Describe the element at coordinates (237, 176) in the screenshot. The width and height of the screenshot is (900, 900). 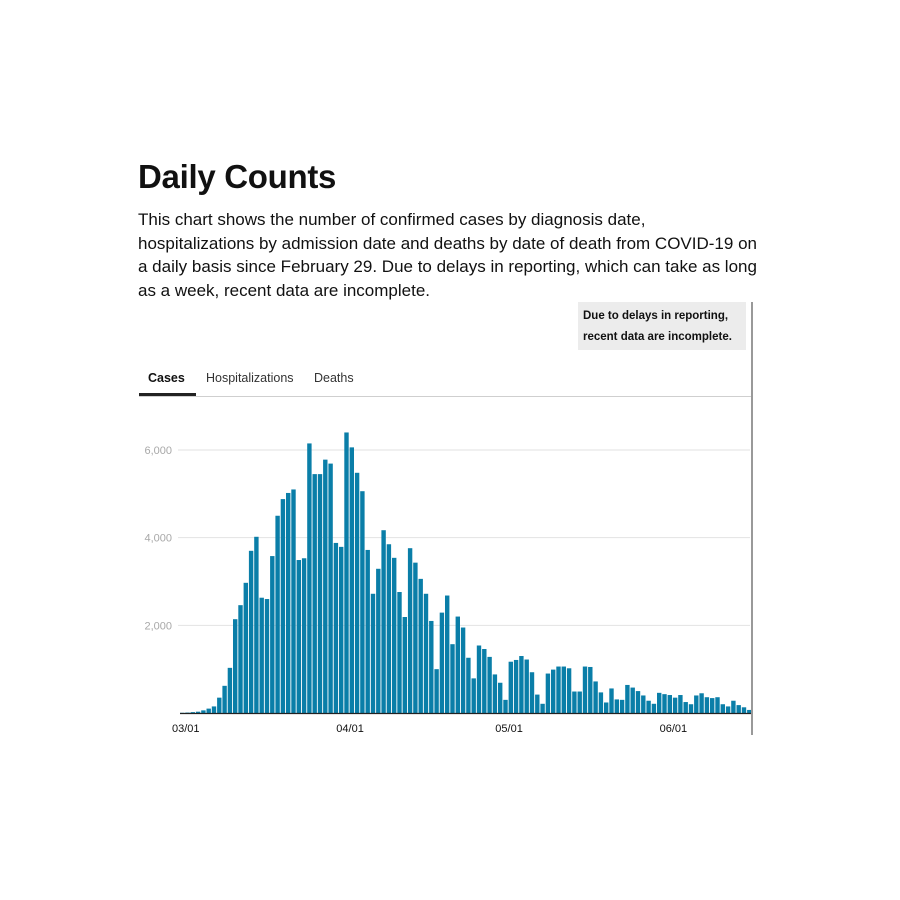
I see `page-title: Daily Counts` at that location.